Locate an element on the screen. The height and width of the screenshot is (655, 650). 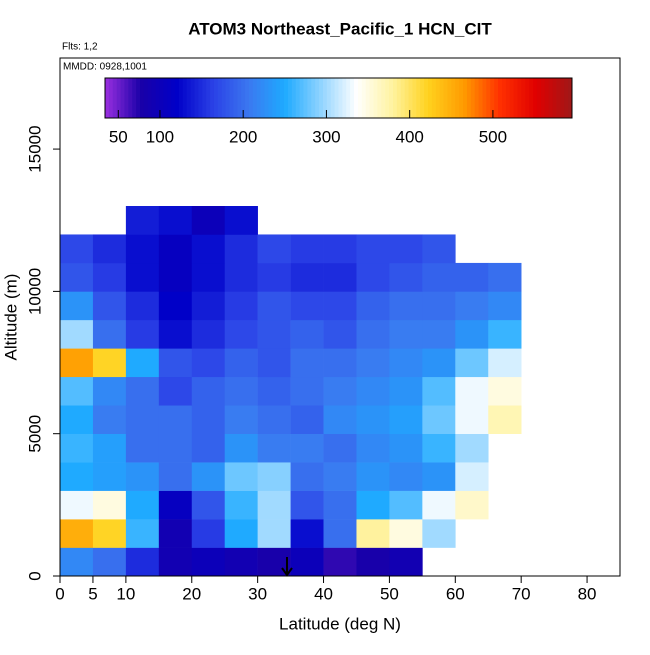
colorbar-tick-label: 300 is located at coordinates (326, 136).